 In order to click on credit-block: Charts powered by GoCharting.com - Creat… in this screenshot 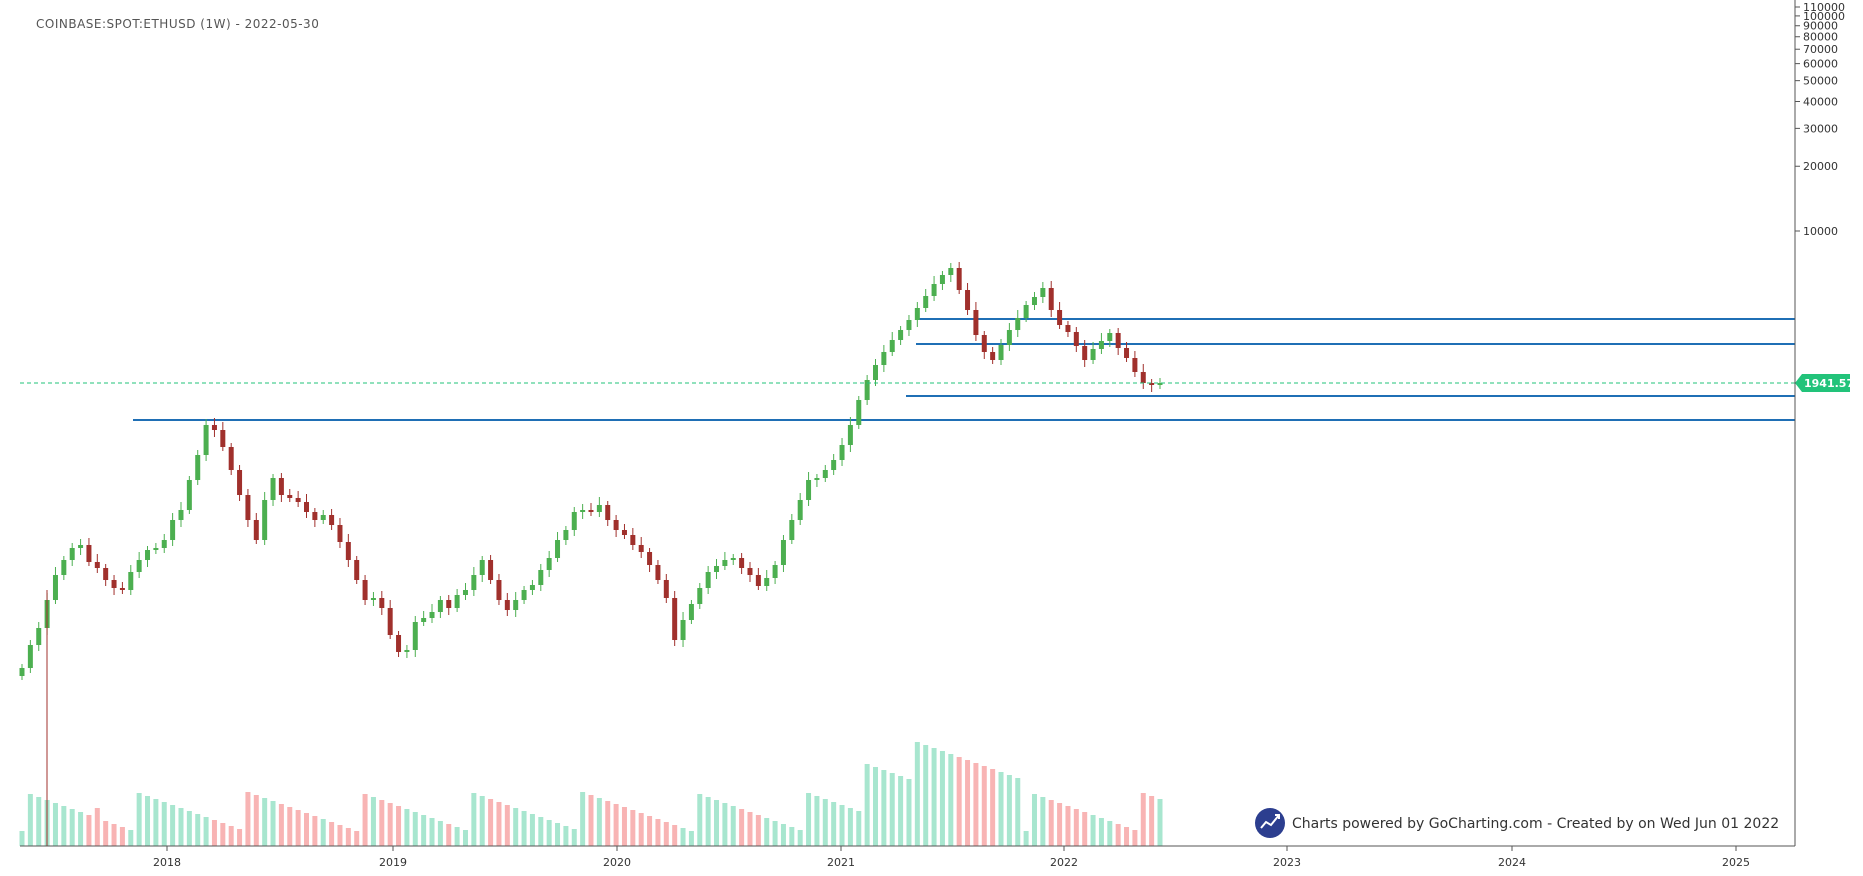, I will do `click(1517, 823)`.